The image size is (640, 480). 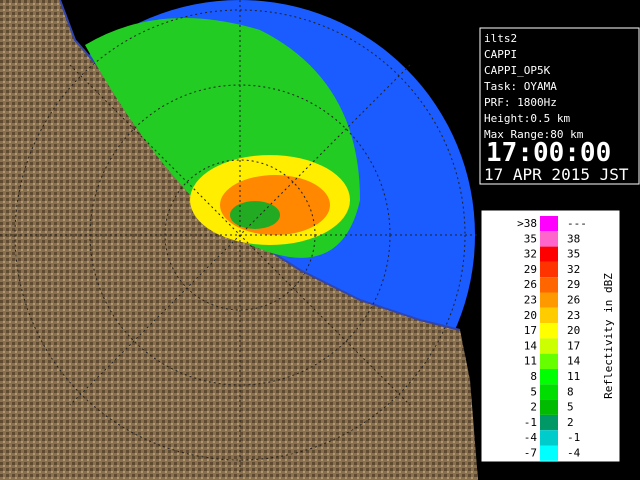 I want to click on legend-low: 14, so click(x=531, y=345).